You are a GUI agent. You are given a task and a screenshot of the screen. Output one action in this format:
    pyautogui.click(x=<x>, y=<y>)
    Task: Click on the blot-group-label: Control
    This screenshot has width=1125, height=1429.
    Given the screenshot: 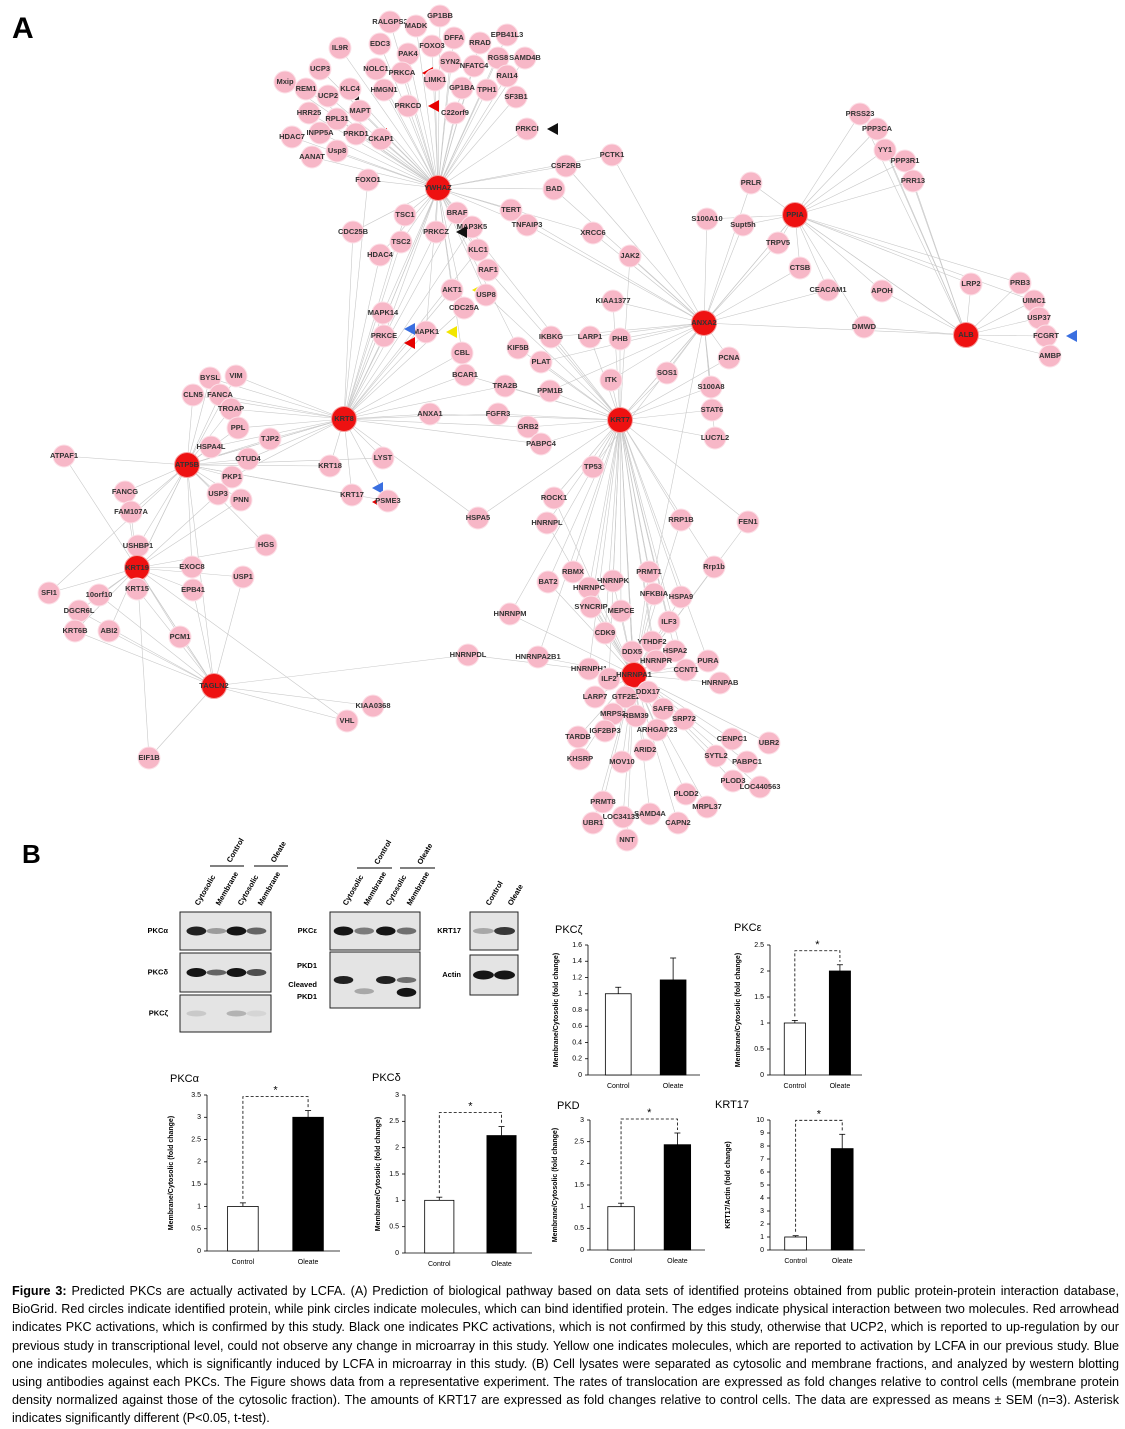 What is the action you would take?
    pyautogui.click(x=235, y=850)
    